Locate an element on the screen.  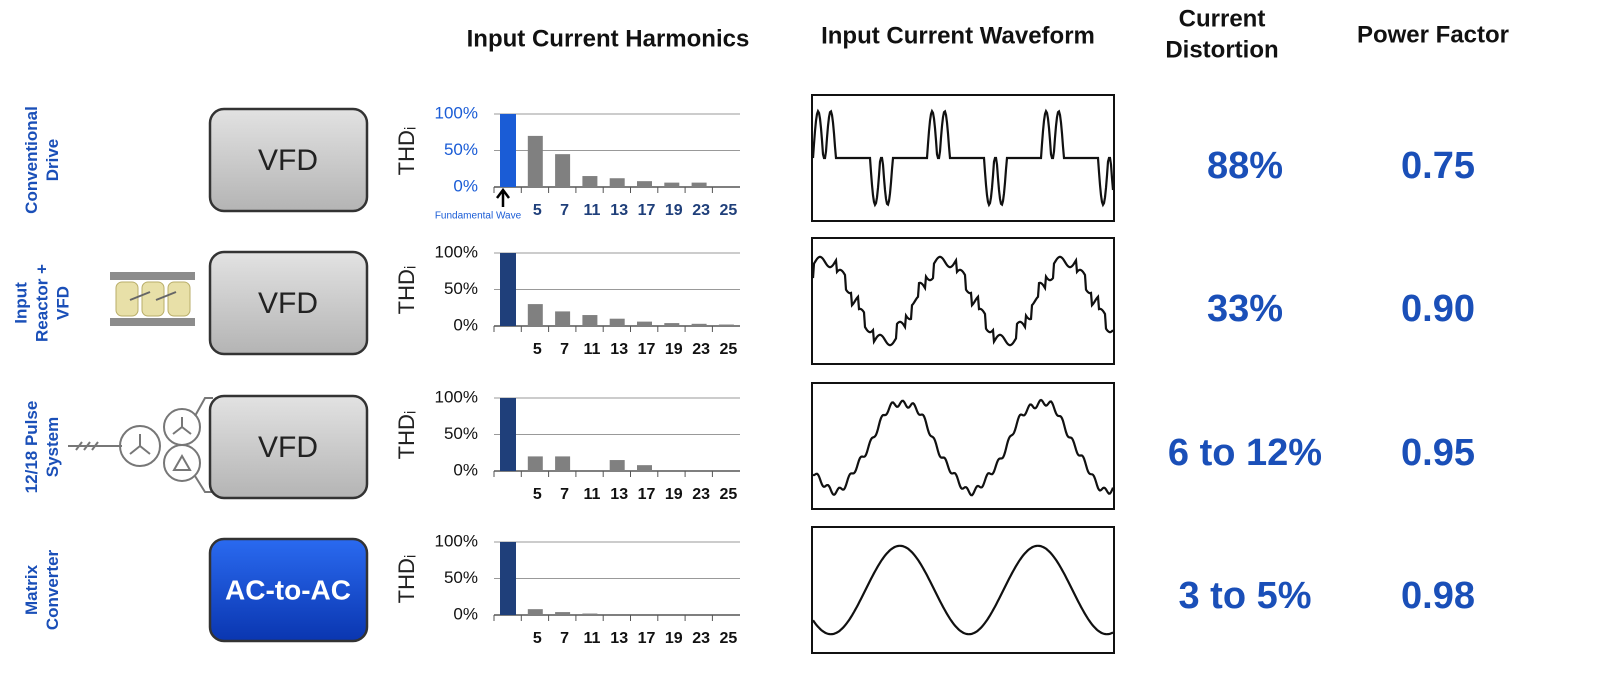
row-label: Input is located at coordinates (20, 303).